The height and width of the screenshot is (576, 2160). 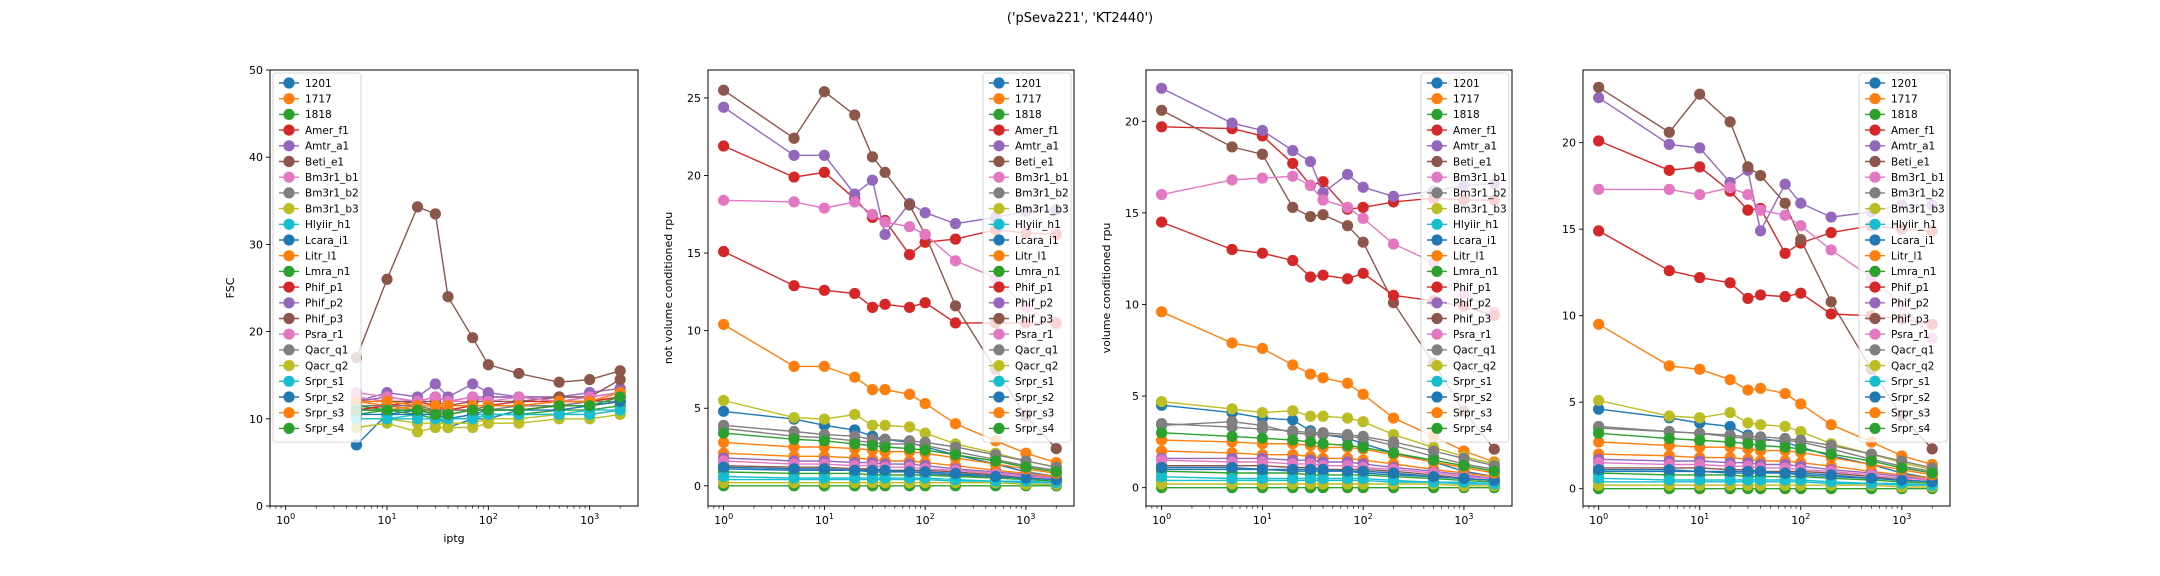 What do you see at coordinates (327, 131) in the screenshot?
I see `legend-label: Amer_f1` at bounding box center [327, 131].